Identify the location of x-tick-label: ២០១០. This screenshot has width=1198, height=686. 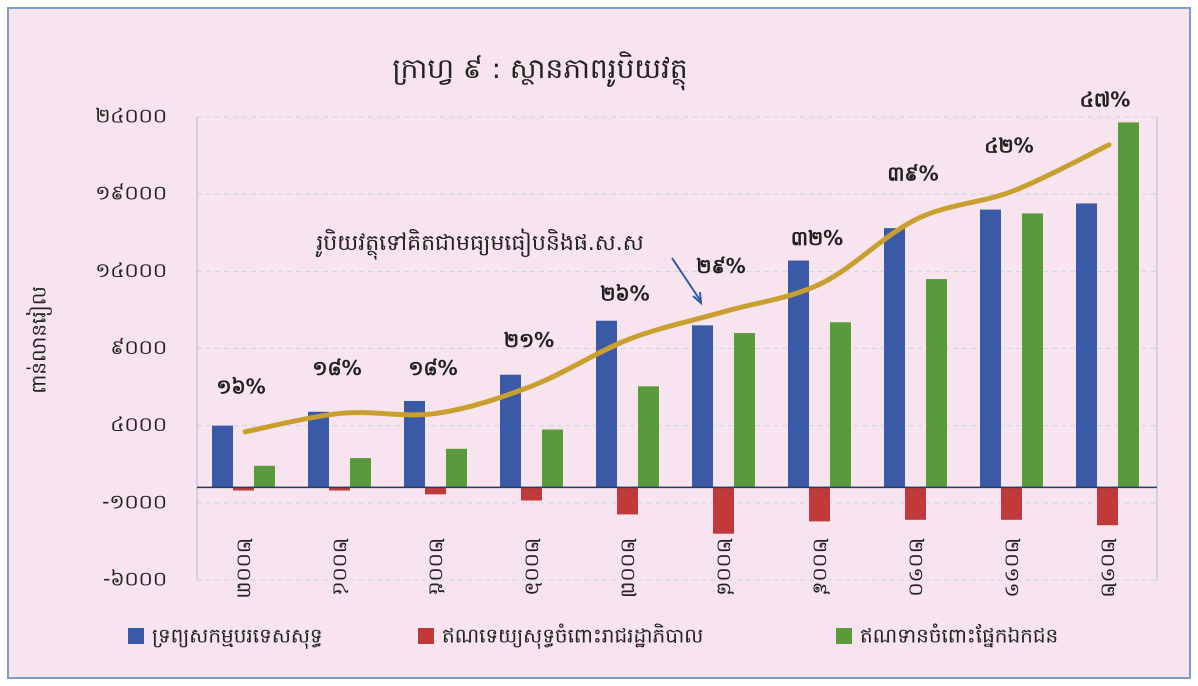
(917, 567).